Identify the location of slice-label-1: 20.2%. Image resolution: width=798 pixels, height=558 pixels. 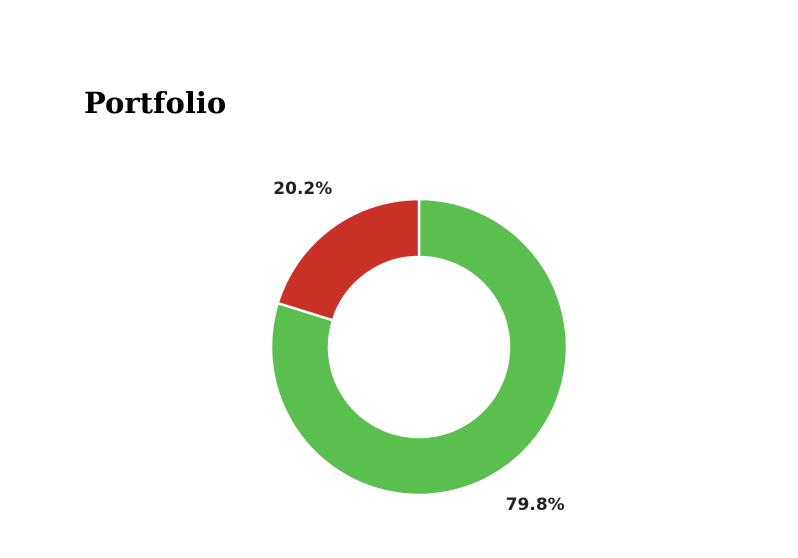
(302, 189).